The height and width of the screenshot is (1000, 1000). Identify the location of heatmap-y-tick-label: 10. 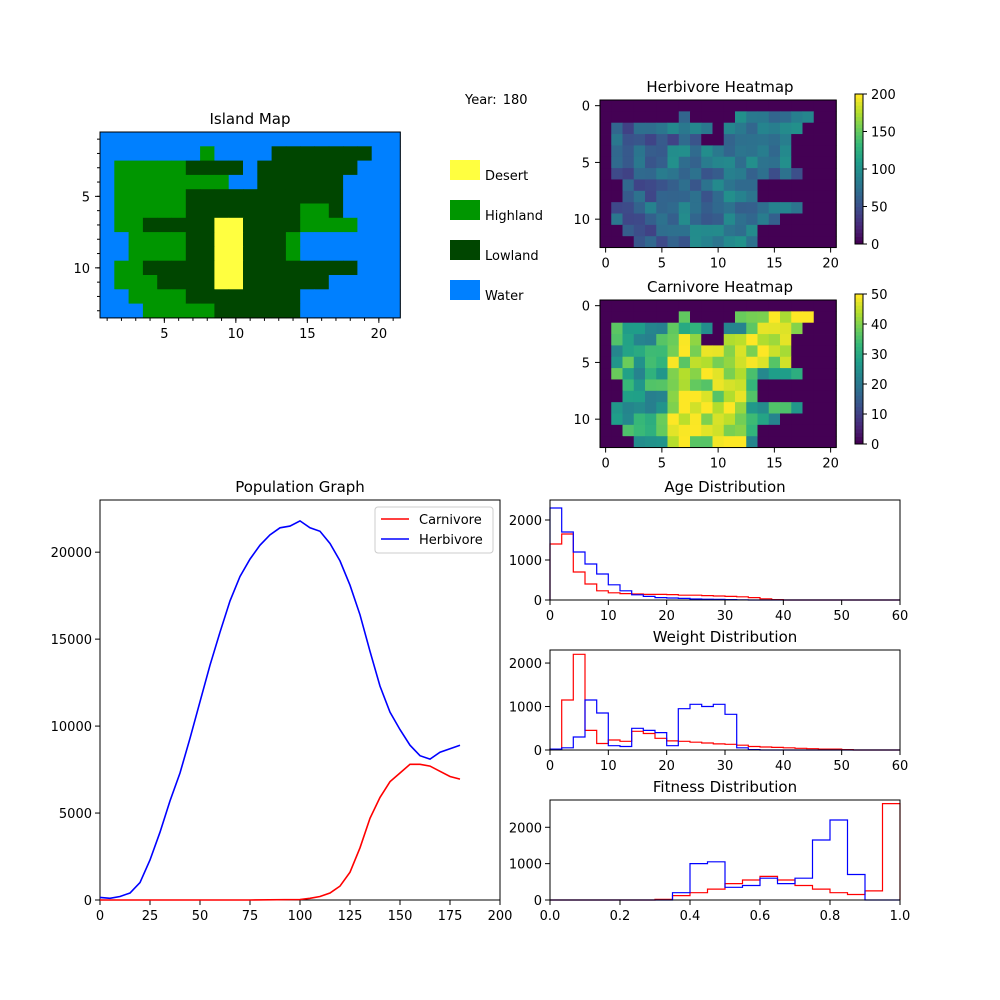
(581, 220).